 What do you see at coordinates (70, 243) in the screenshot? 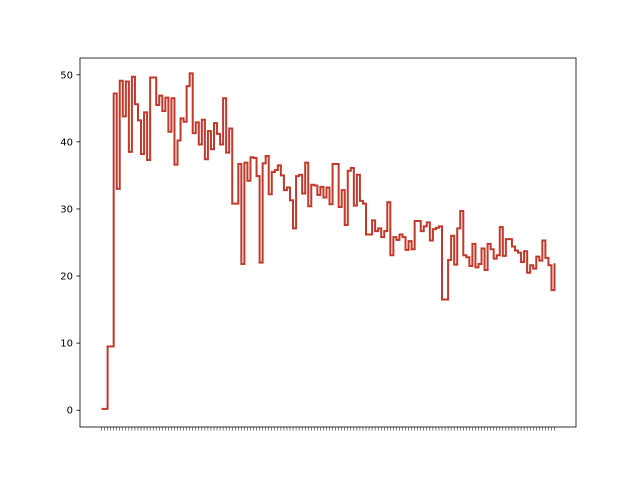
I see `y-axis: 0 10 20 30 40 50` at bounding box center [70, 243].